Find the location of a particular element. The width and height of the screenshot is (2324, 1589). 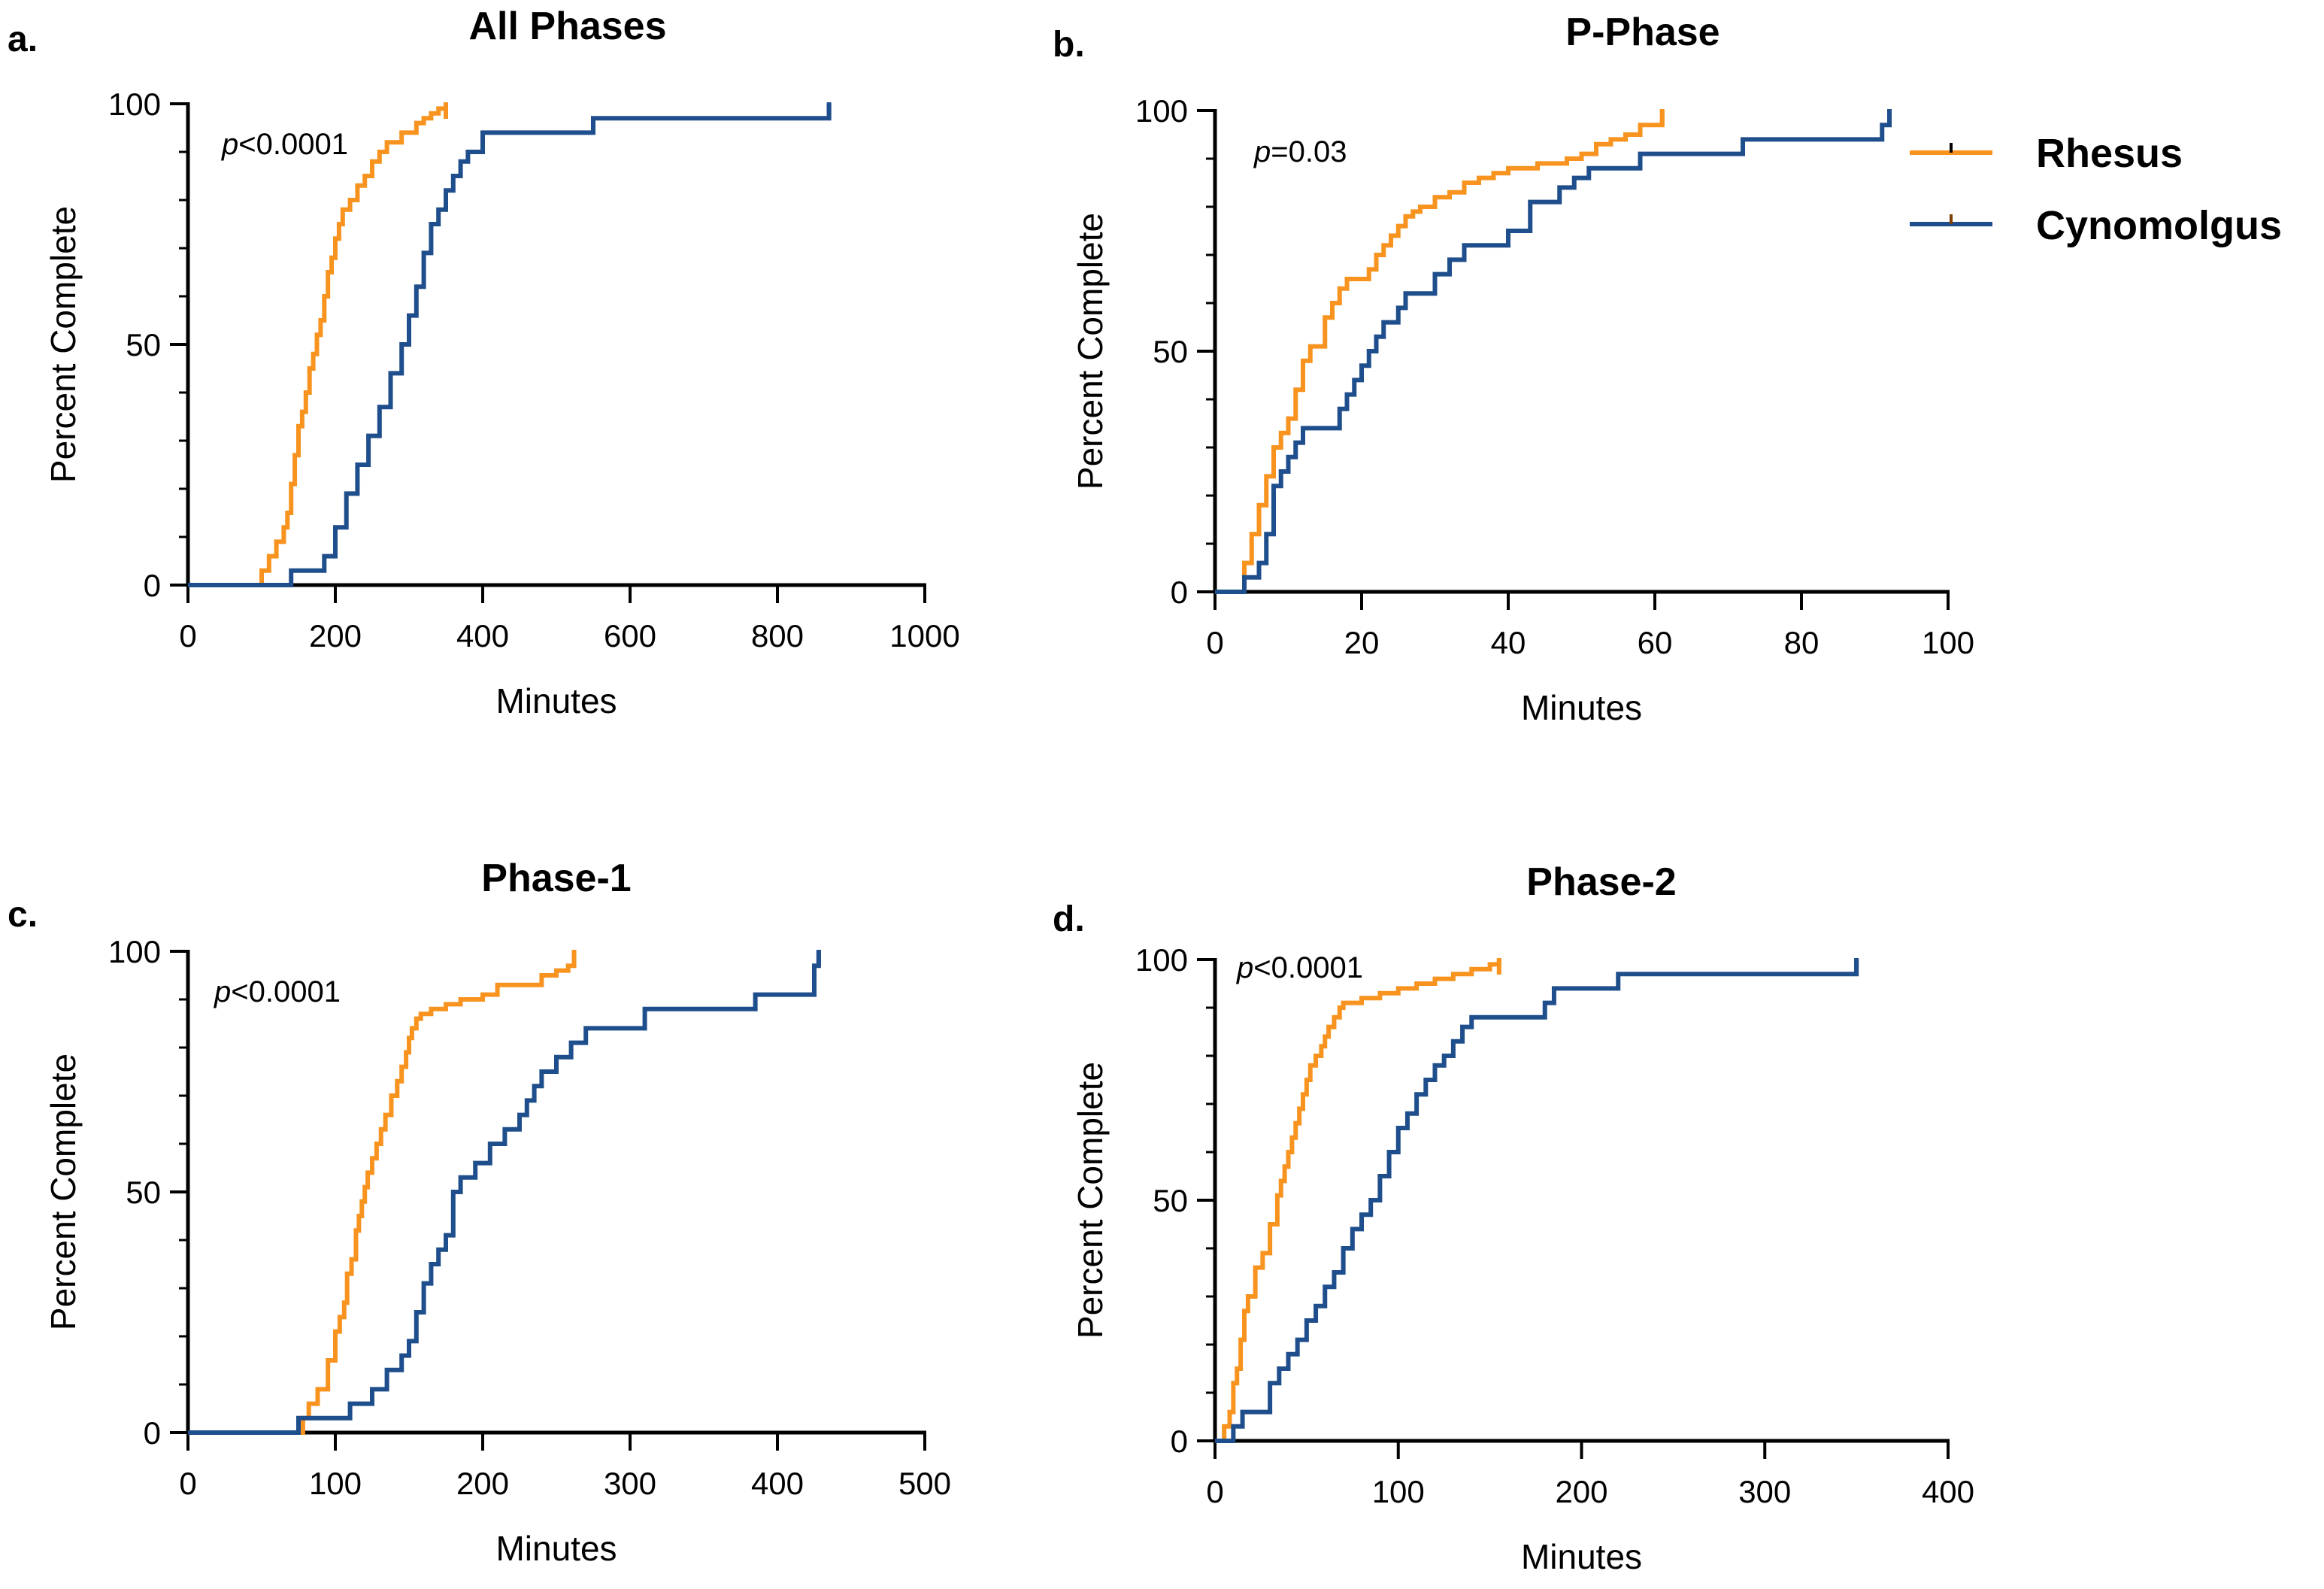

p-value-symbol-a: p is located at coordinates (229, 144).